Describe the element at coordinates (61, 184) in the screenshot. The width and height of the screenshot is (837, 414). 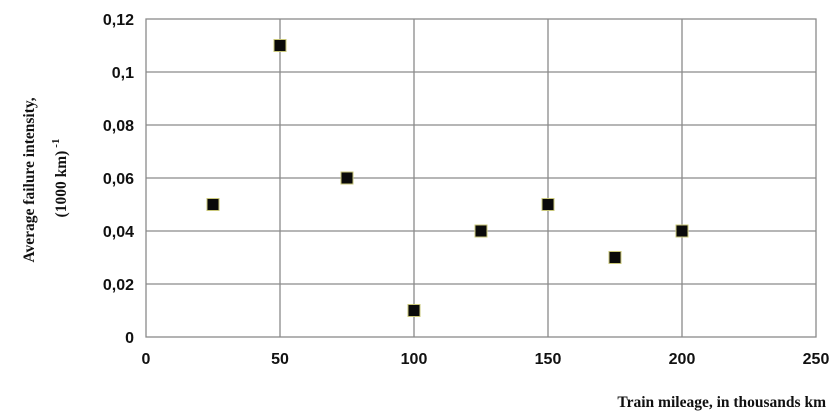
I see `y-axis-title-unit: (1000 km)` at that location.